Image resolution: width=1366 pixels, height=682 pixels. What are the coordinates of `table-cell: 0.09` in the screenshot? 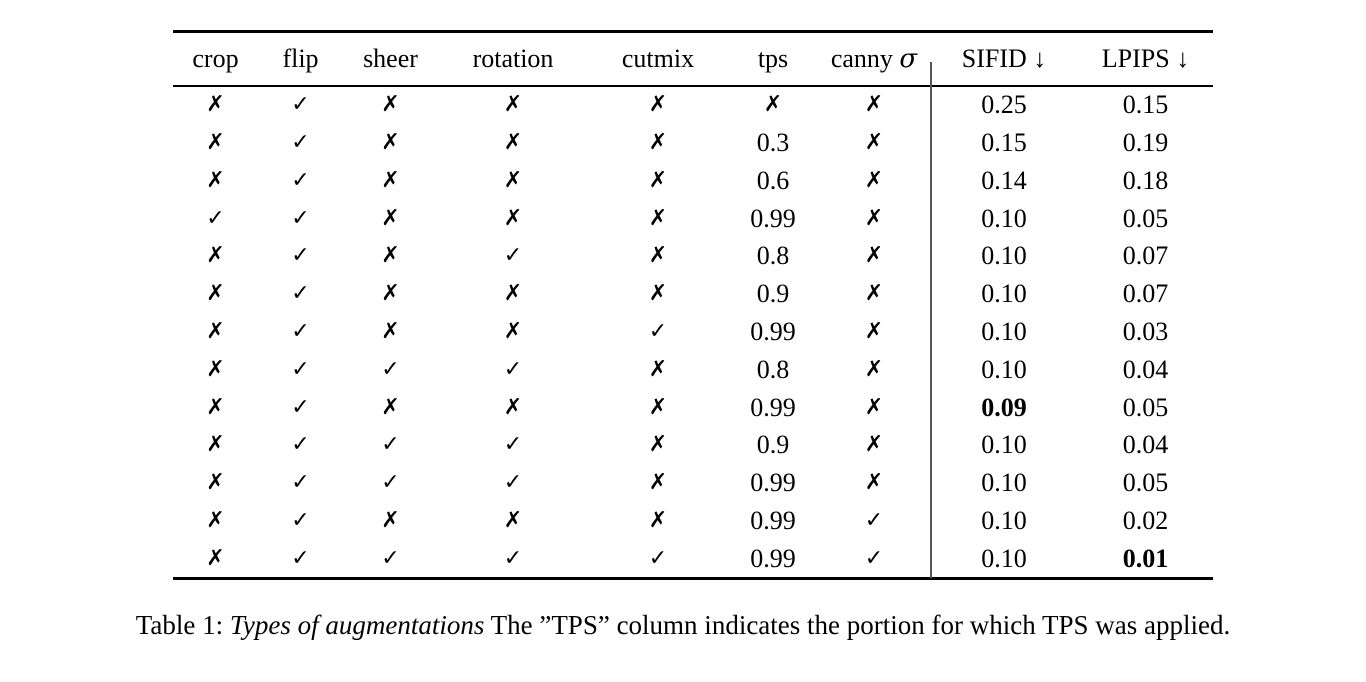 It's located at (1004, 407).